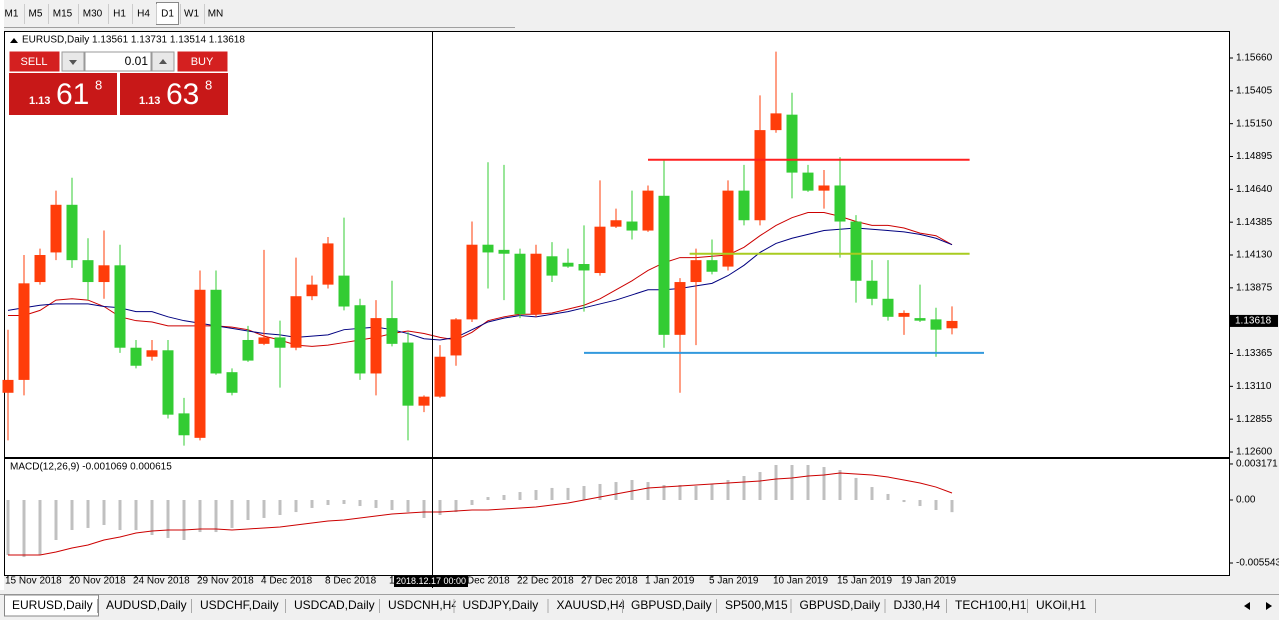  Describe the element at coordinates (118, 61) in the screenshot. I see `lot-field` at that location.